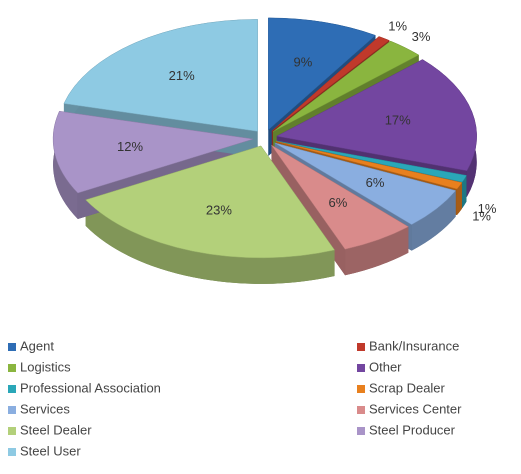 The image size is (521, 474). I want to click on legend-label: Logistics, so click(45, 366).